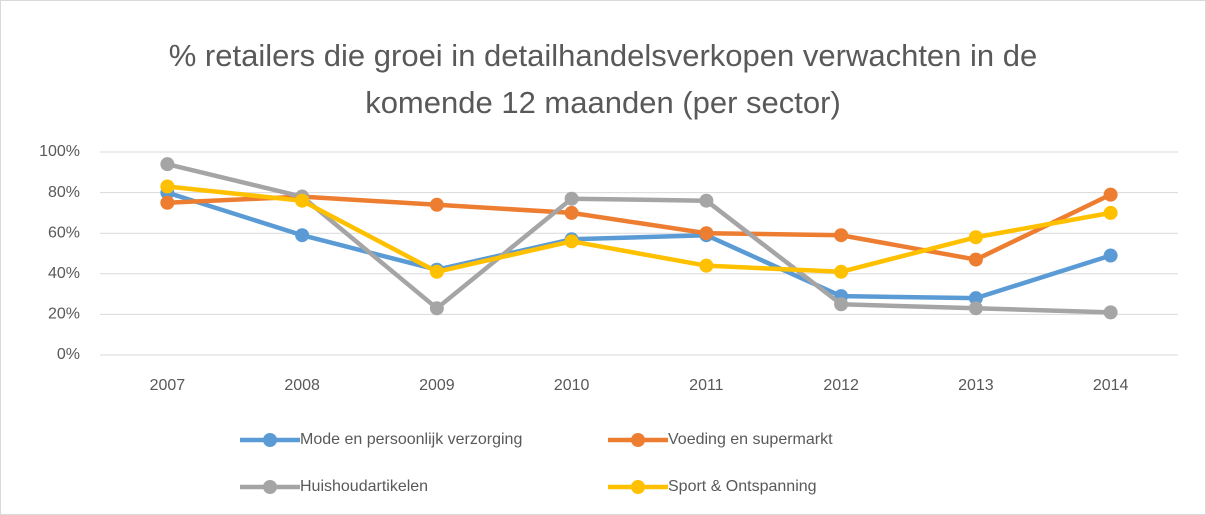 The height and width of the screenshot is (515, 1206). What do you see at coordinates (572, 385) in the screenshot?
I see `x-tick-label: 2010` at bounding box center [572, 385].